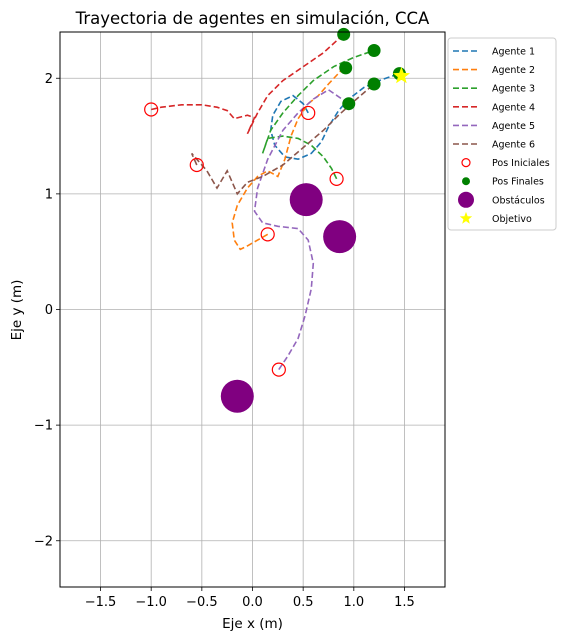 Image resolution: width=566 pixels, height=640 pixels. What do you see at coordinates (43, 426) in the screenshot?
I see `y-tick-label: −1` at bounding box center [43, 426].